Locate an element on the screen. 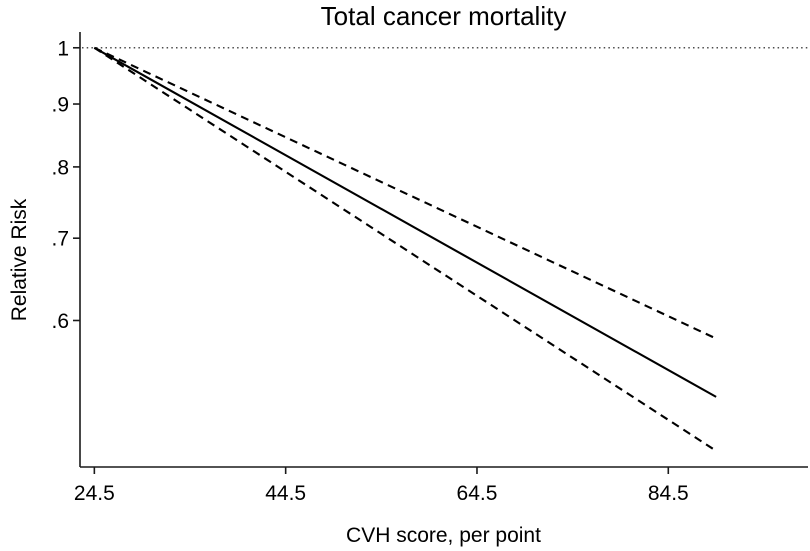 The height and width of the screenshot is (551, 810). y-tick-label: .9 is located at coordinates (60, 105).